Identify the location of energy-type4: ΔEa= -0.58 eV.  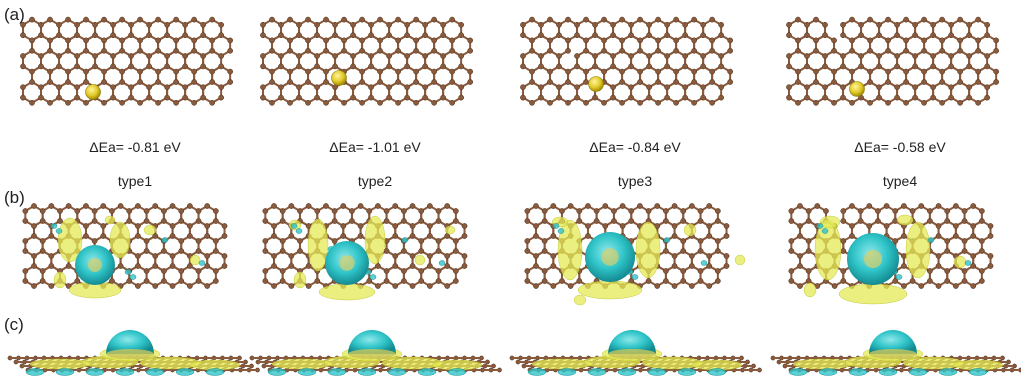
(900, 147).